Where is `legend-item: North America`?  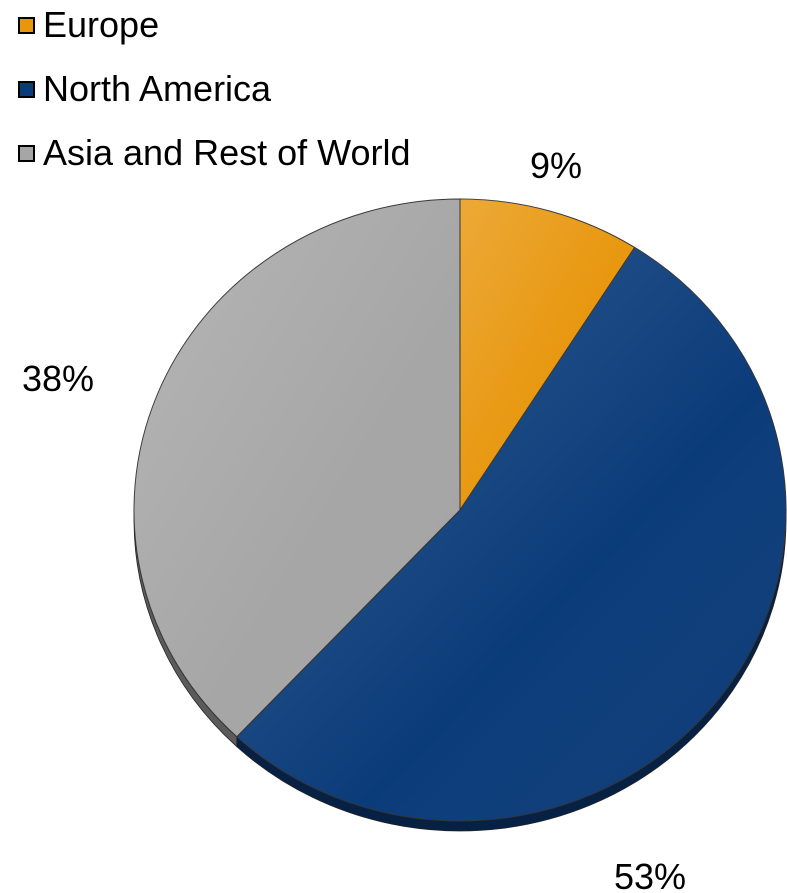
legend-item: North America is located at coordinates (214, 89).